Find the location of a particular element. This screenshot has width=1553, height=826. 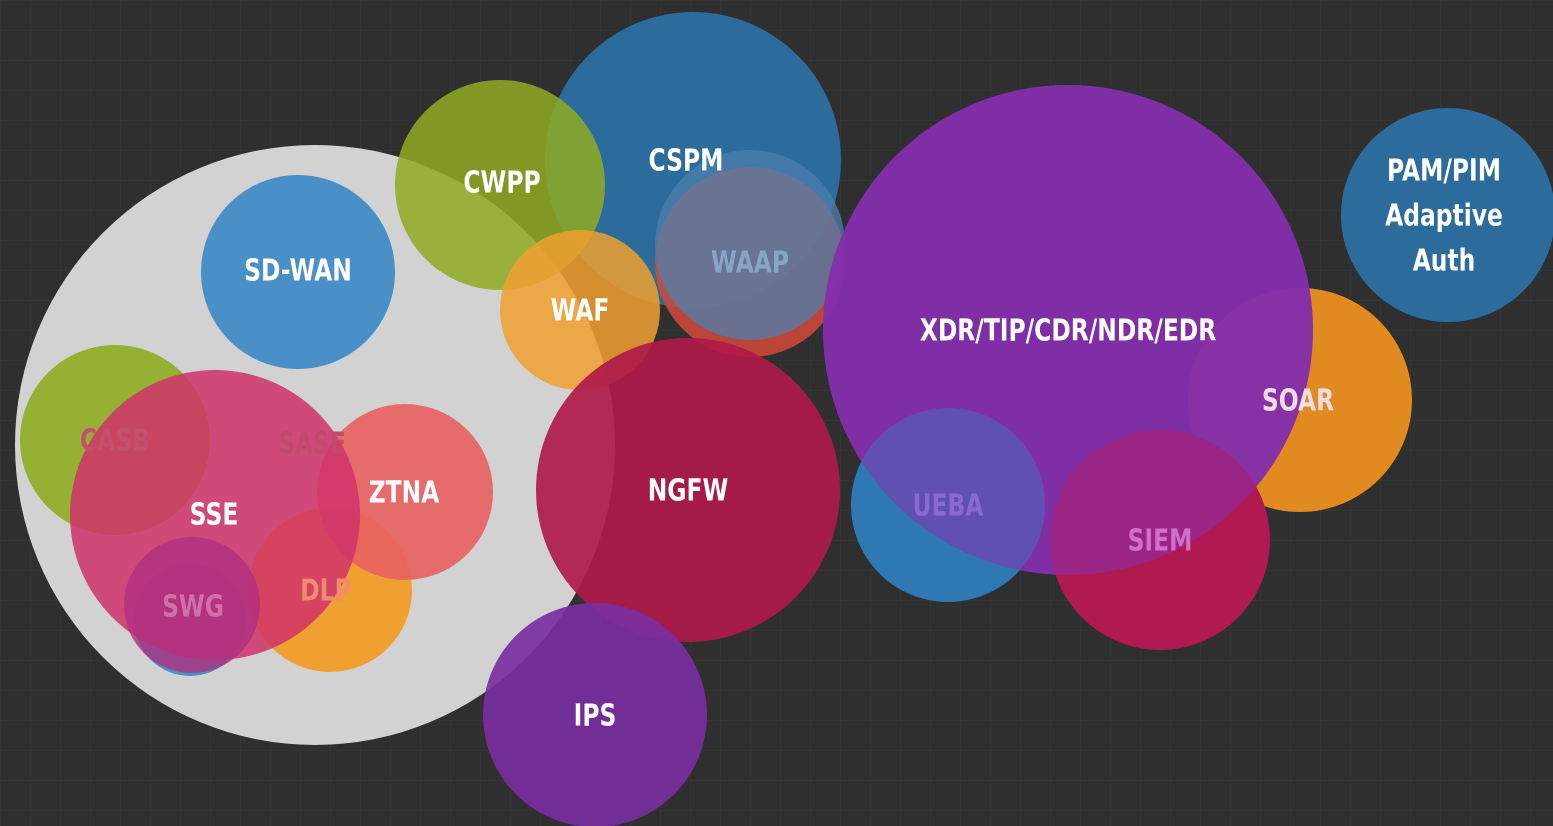

label-pam-3: Auth is located at coordinates (1444, 261).